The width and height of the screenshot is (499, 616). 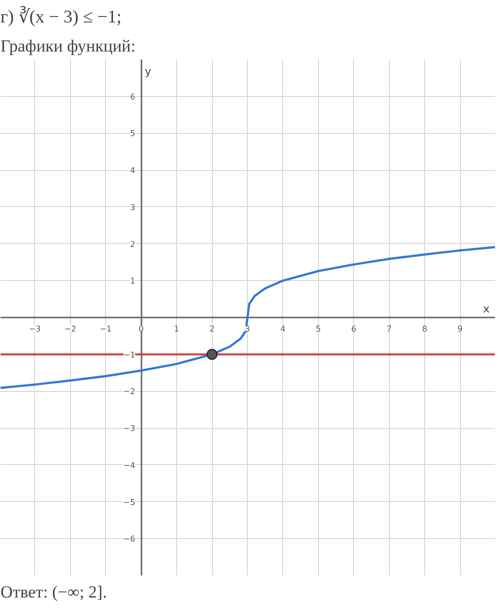 What do you see at coordinates (389, 329) in the screenshot?
I see `x-tick-label: 7` at bounding box center [389, 329].